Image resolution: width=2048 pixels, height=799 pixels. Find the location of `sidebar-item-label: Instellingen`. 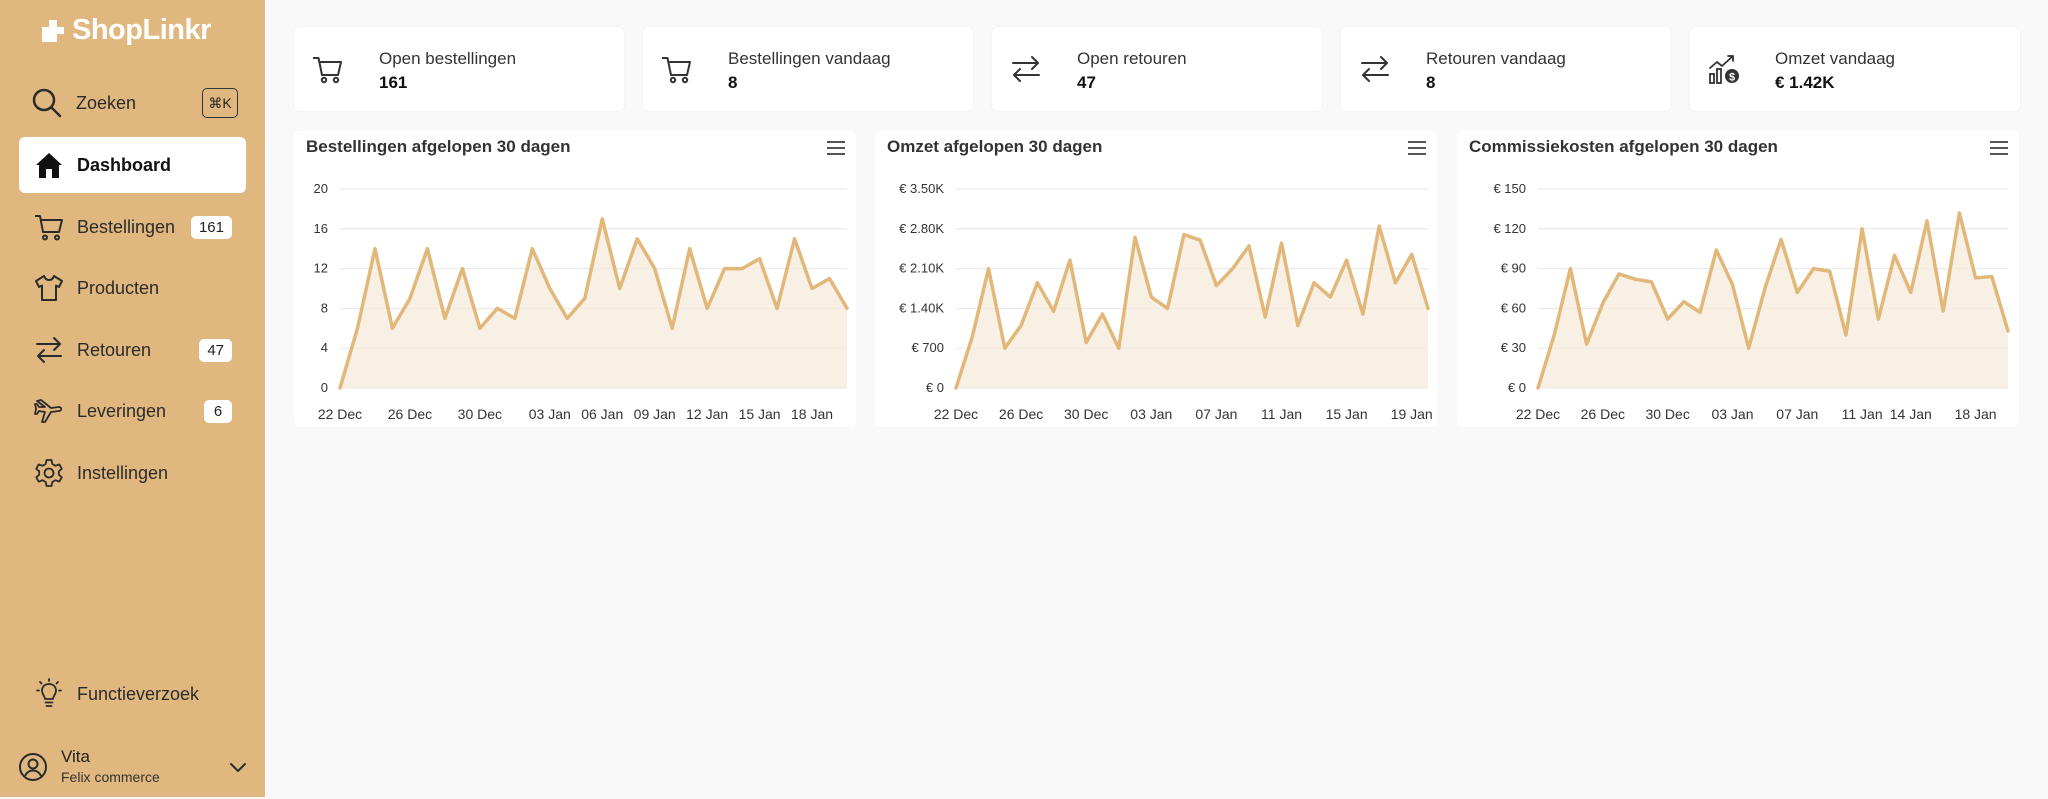

sidebar-item-label: Instellingen is located at coordinates (123, 472).